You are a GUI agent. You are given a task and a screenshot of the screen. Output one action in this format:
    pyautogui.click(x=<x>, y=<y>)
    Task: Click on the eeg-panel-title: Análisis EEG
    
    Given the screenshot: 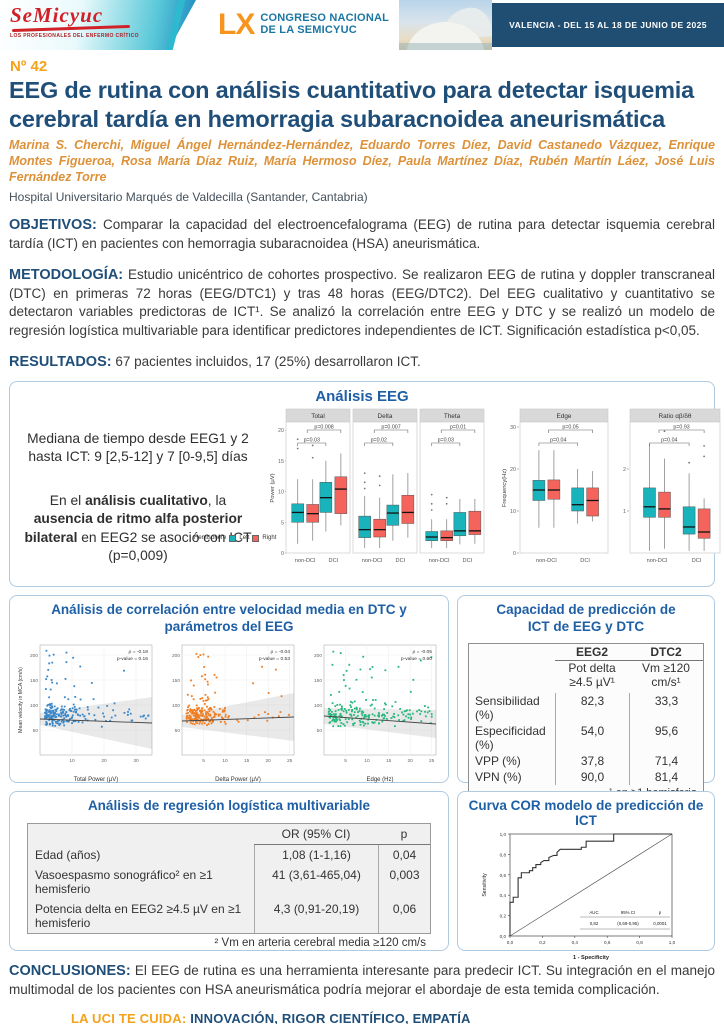 What is the action you would take?
    pyautogui.click(x=362, y=396)
    